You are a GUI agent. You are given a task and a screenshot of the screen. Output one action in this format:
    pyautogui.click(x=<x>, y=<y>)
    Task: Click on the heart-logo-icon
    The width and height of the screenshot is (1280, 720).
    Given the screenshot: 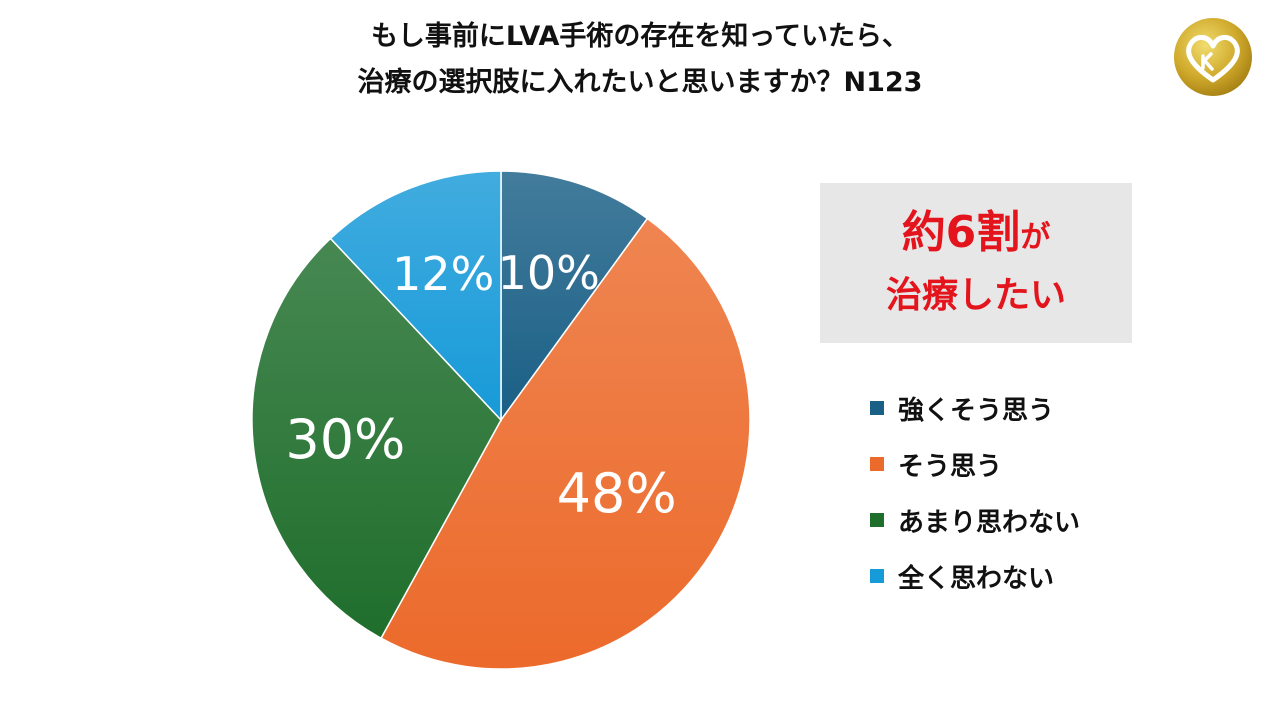 What is the action you would take?
    pyautogui.click(x=1213, y=57)
    